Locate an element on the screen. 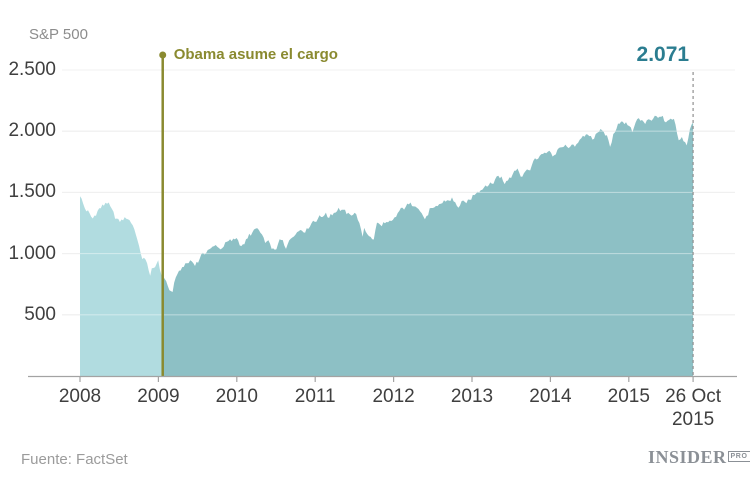 The width and height of the screenshot is (750, 482). annotation-label: Obama asume el cargo is located at coordinates (255, 54).